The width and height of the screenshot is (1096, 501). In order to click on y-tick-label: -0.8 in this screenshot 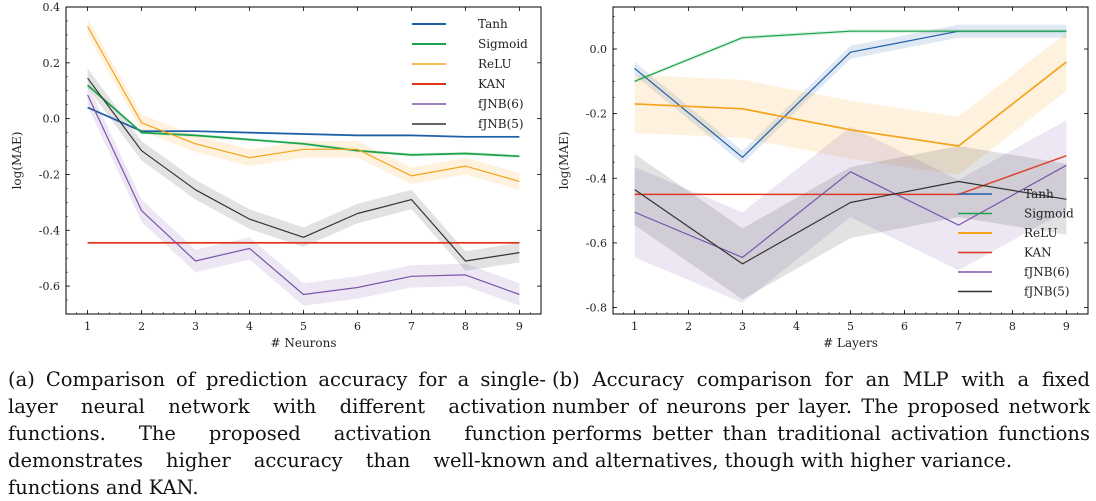, I will do `click(596, 308)`.